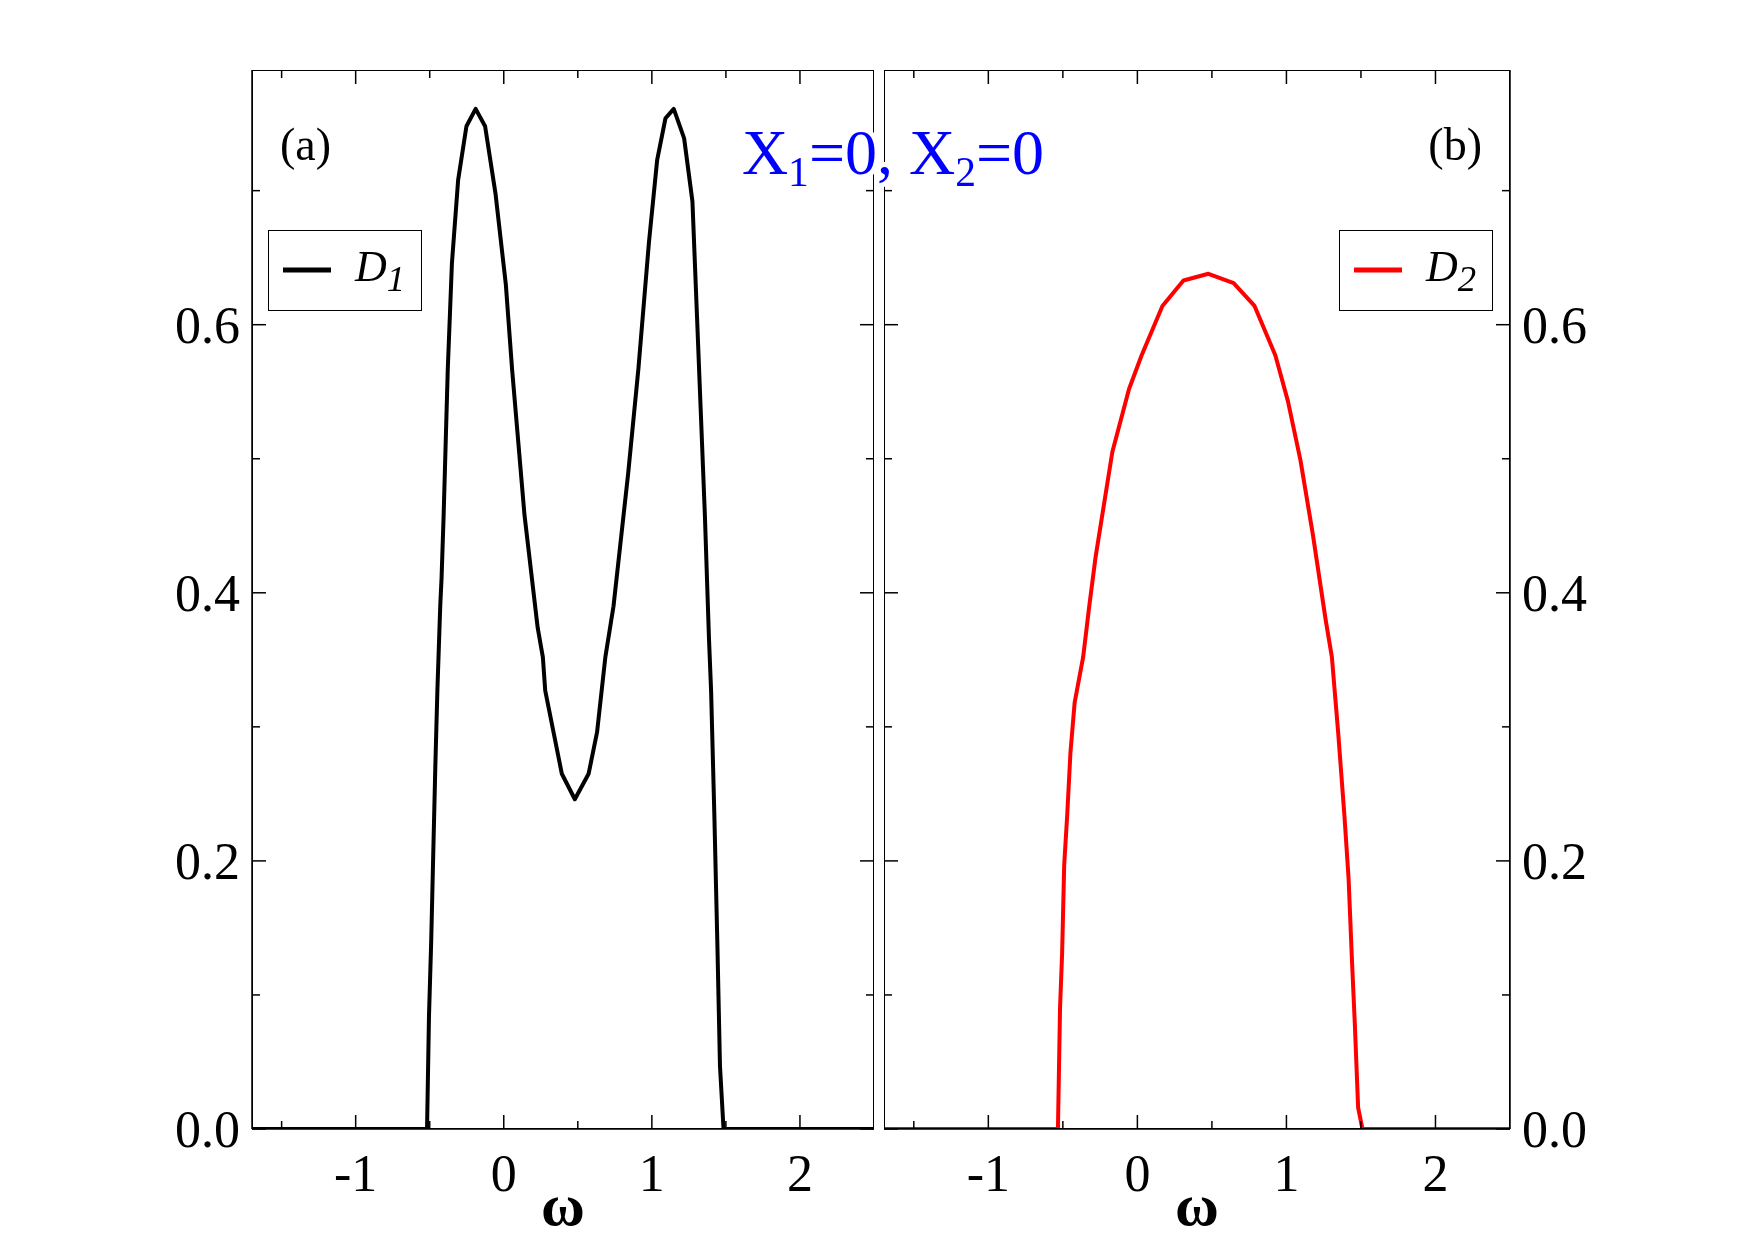  I want to click on legend-label: D$_{2}$, so click(1451, 270).